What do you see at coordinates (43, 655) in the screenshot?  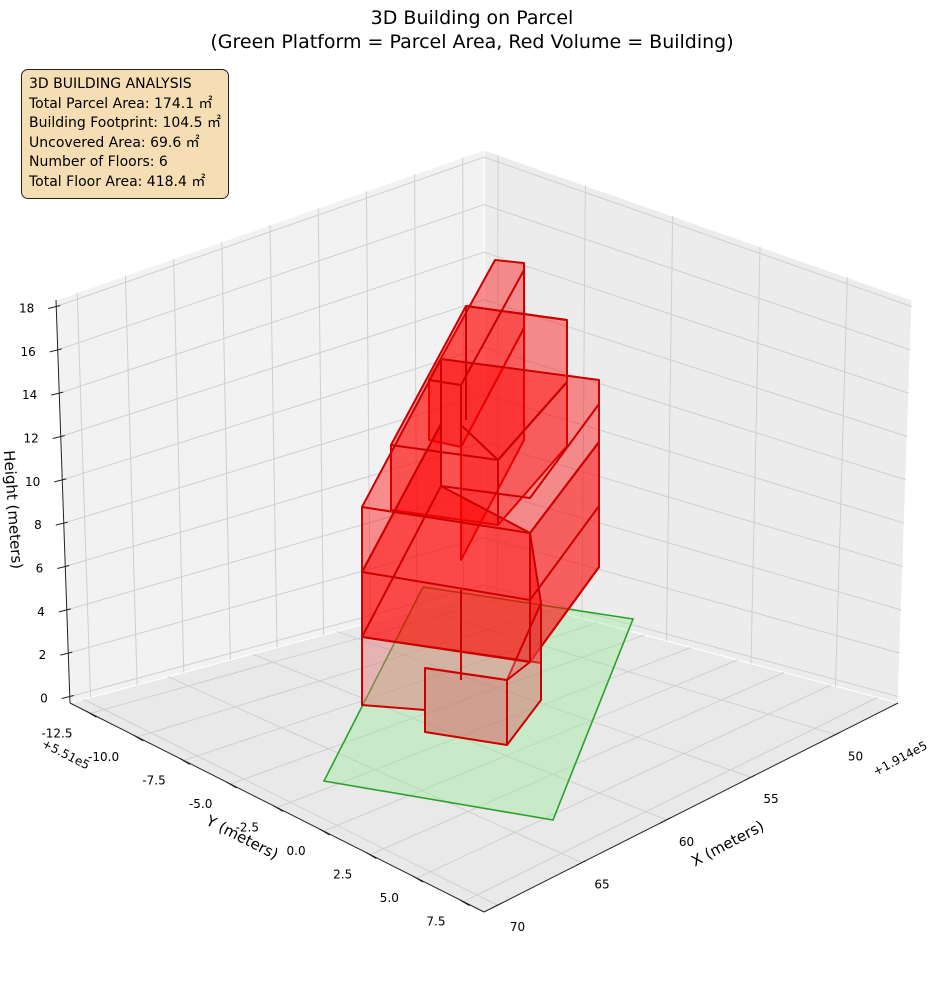 I see `z-tick-label: 2` at bounding box center [43, 655].